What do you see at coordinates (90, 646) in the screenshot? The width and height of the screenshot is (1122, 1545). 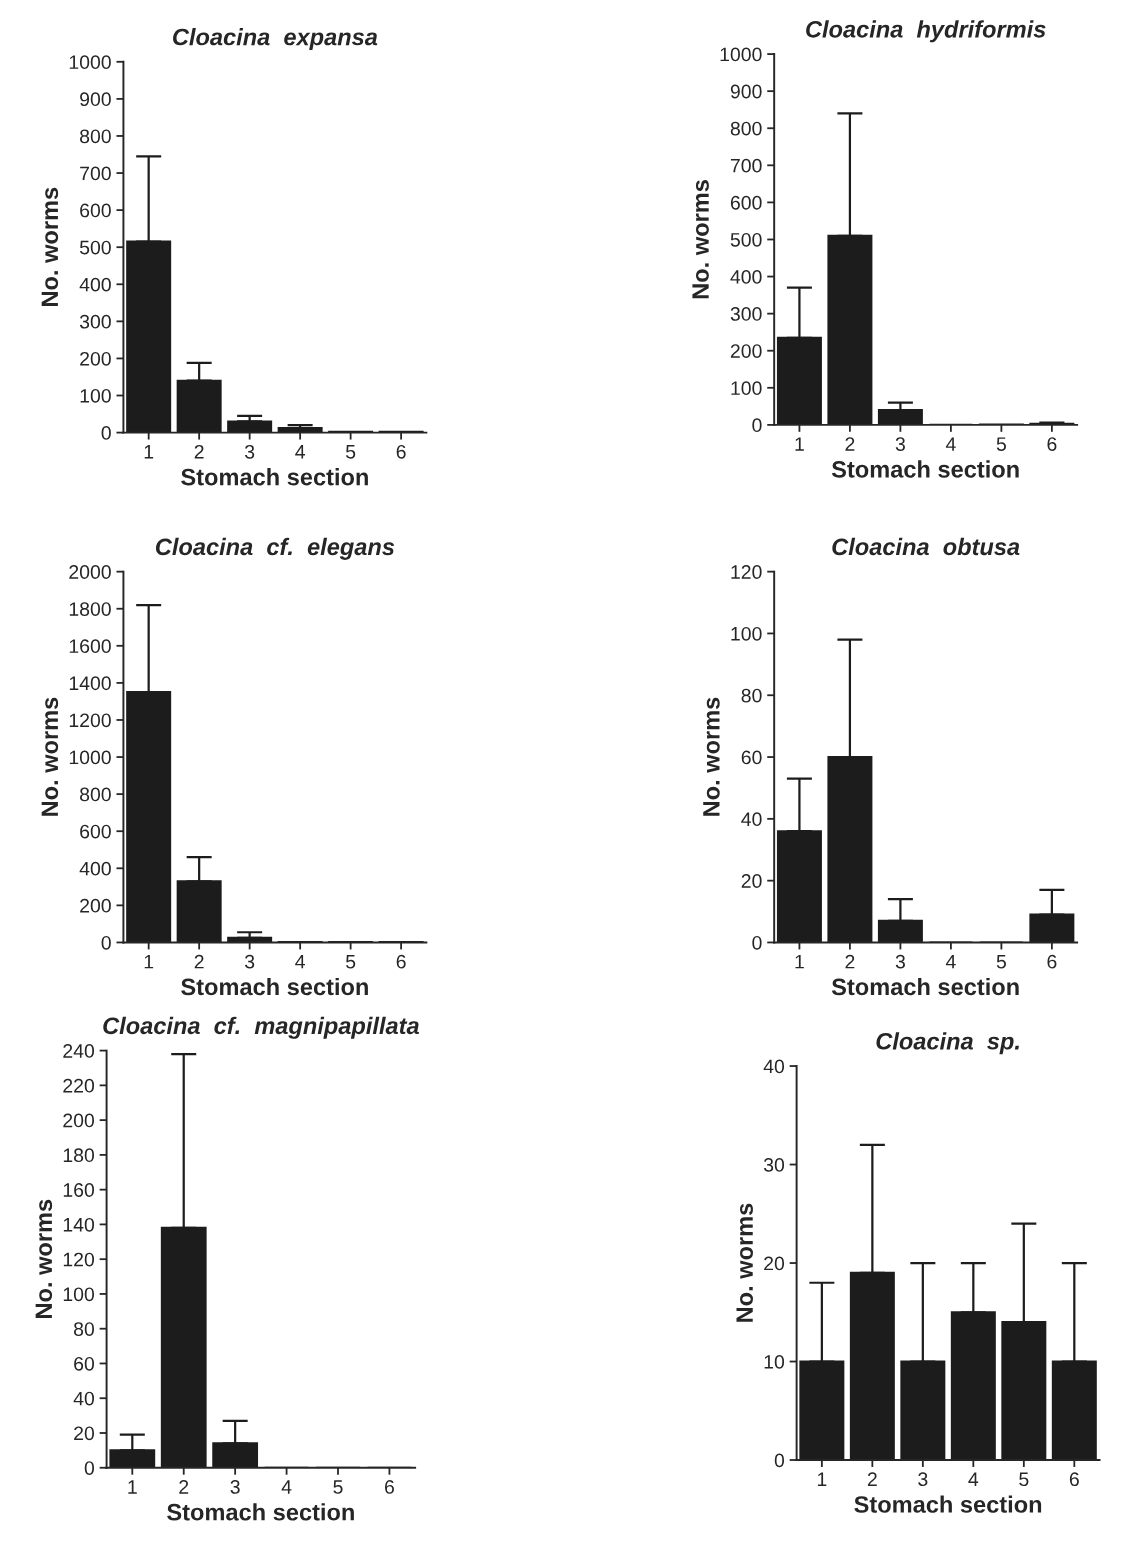 I see `y-tick-label: 1600` at bounding box center [90, 646].